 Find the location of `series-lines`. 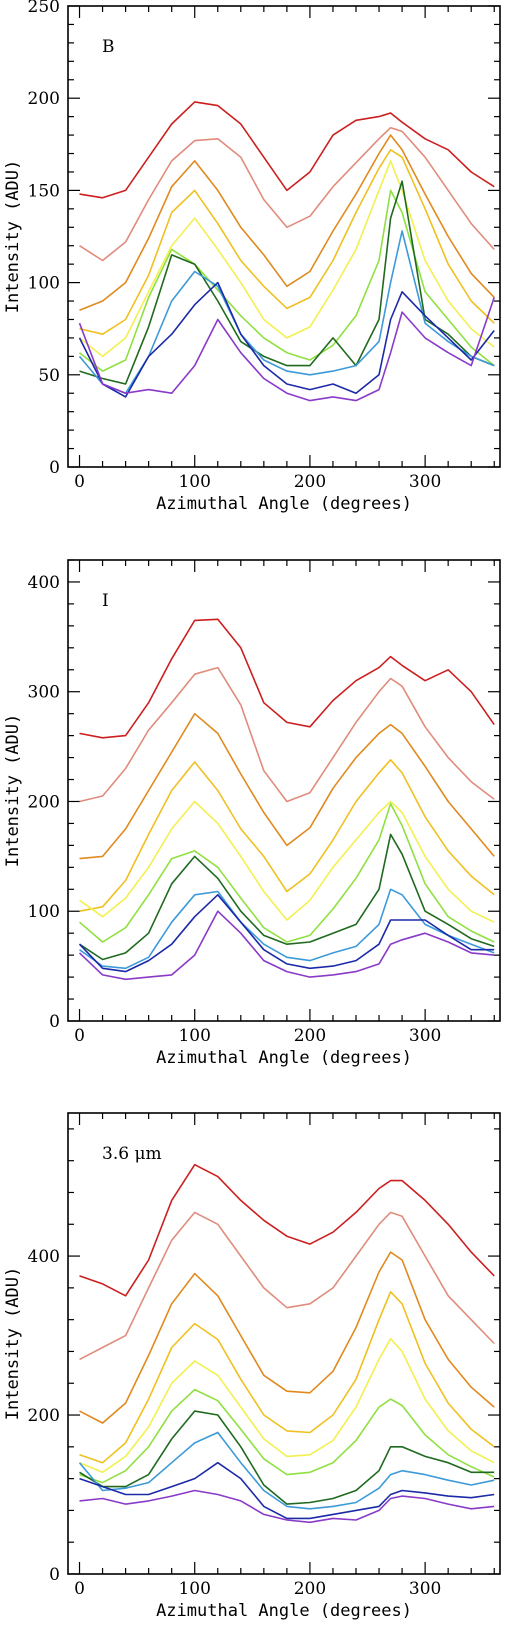

series-lines is located at coordinates (286, 251).